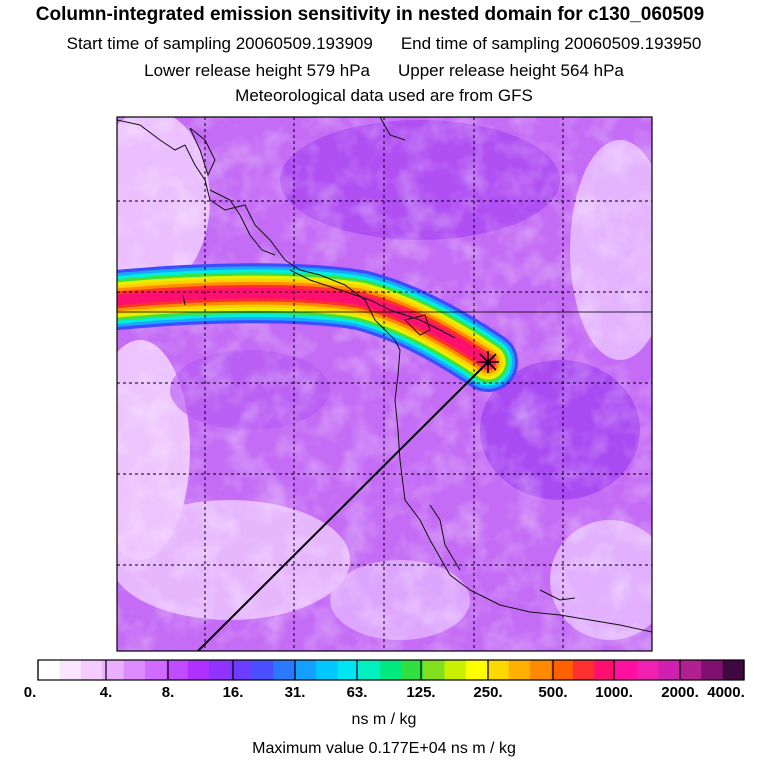 The width and height of the screenshot is (768, 768). Describe the element at coordinates (305, 328) in the screenshot. I see `plume-band` at that location.